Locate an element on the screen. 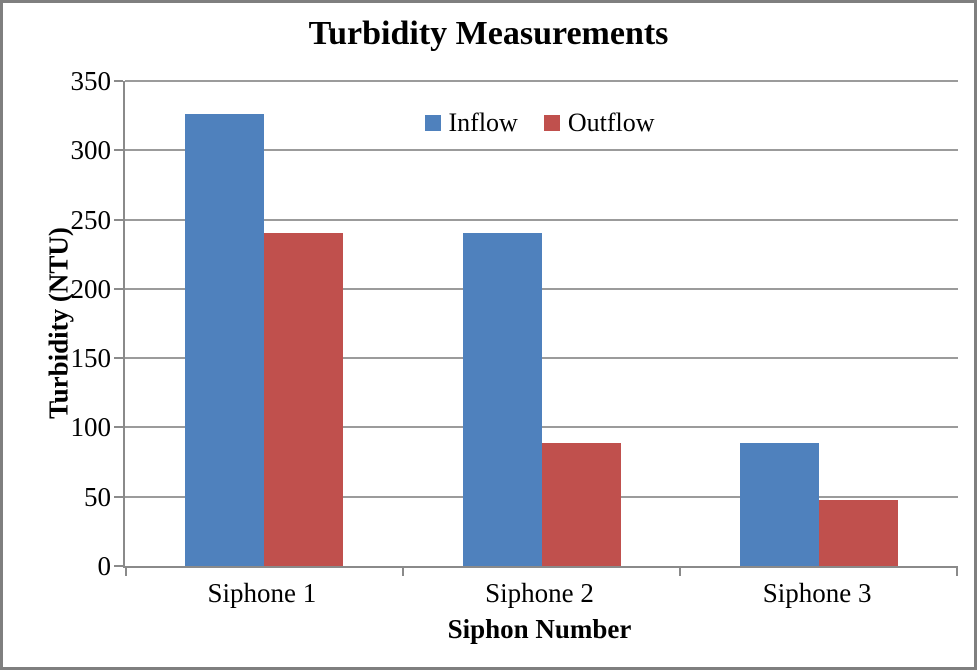 Image resolution: width=977 pixels, height=670 pixels. legend-label-inflow: Inflow is located at coordinates (483, 122).